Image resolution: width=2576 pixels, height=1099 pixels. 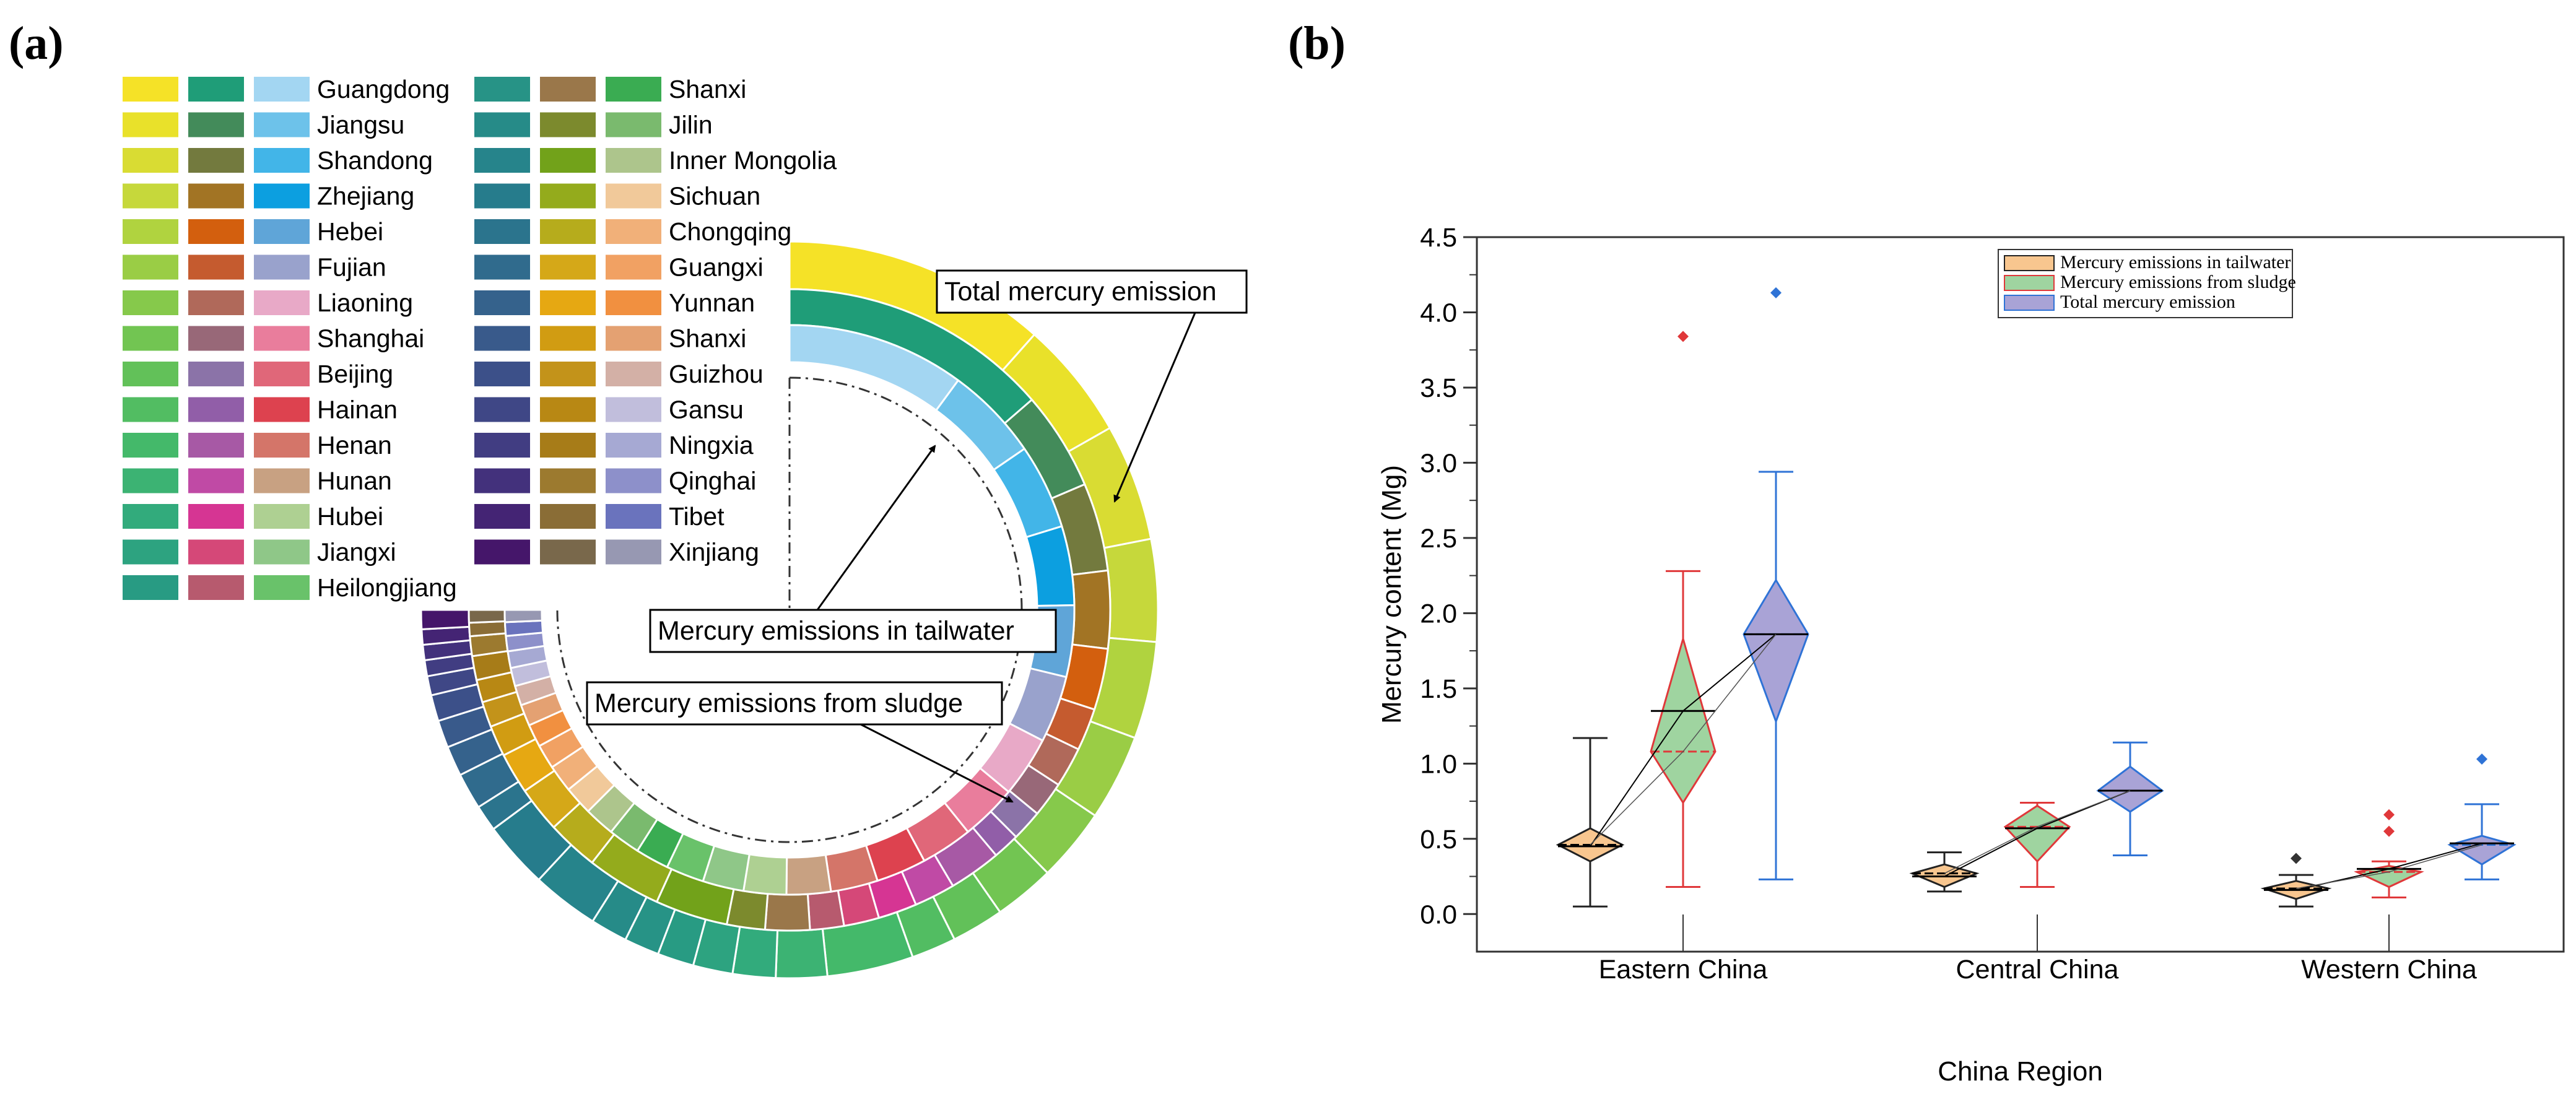 I want to click on y-tick-label-4: 2.0, so click(x=1438, y=613).